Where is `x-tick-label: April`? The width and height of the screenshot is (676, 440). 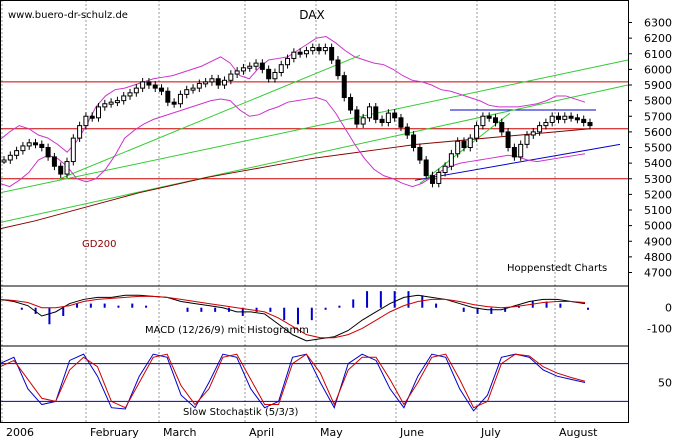
x-tick-label: April is located at coordinates (261, 432).